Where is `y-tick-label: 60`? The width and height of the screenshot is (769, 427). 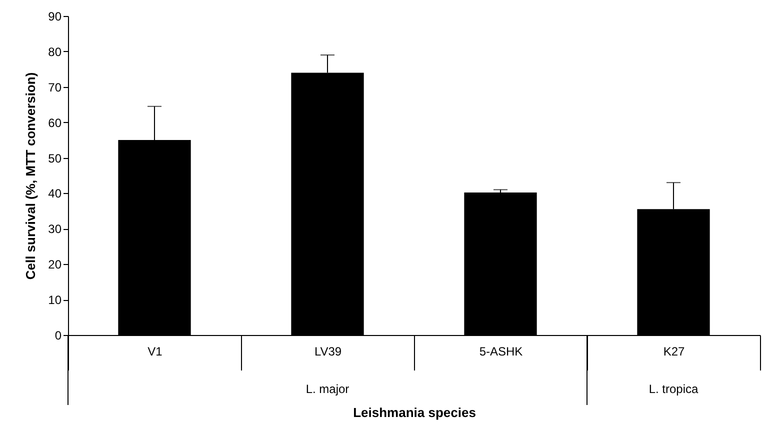 y-tick-label: 60 is located at coordinates (55, 123).